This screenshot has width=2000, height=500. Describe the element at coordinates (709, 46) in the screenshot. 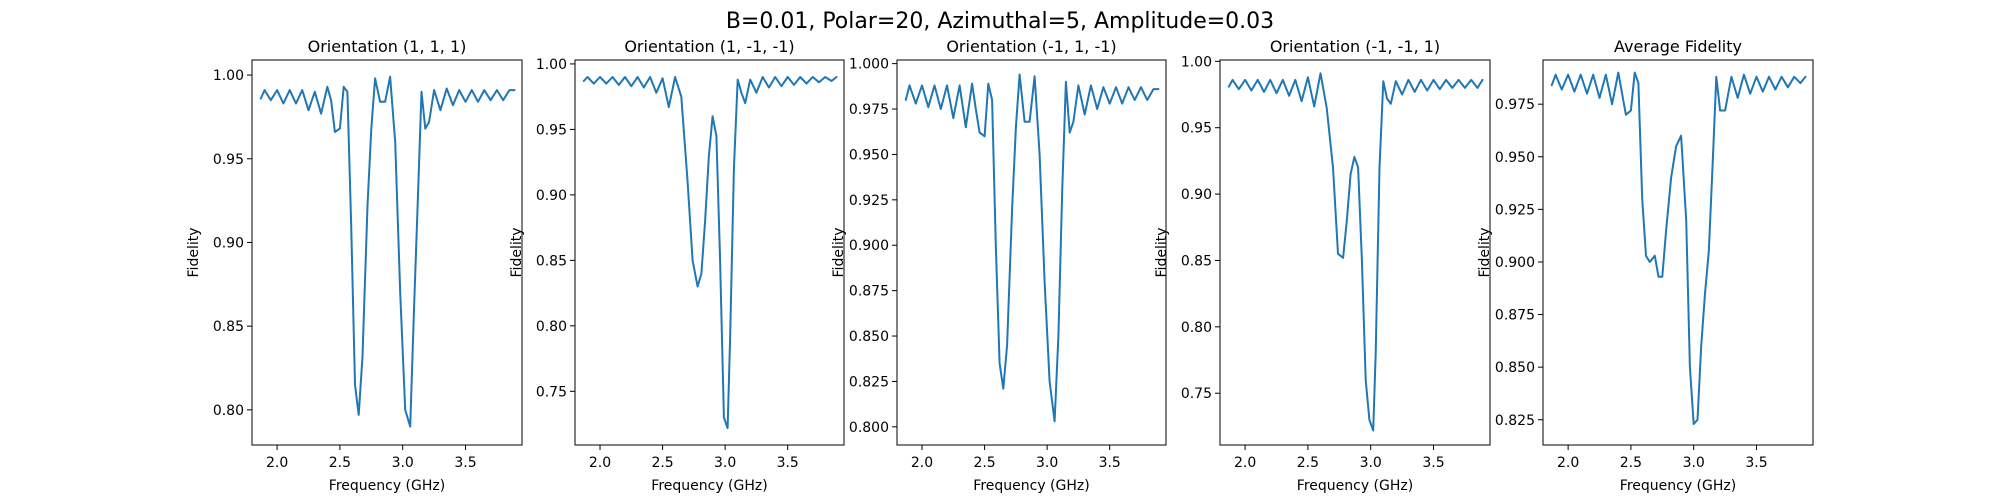

I see `panel-title: Orientation (1, -1, -1)` at that location.